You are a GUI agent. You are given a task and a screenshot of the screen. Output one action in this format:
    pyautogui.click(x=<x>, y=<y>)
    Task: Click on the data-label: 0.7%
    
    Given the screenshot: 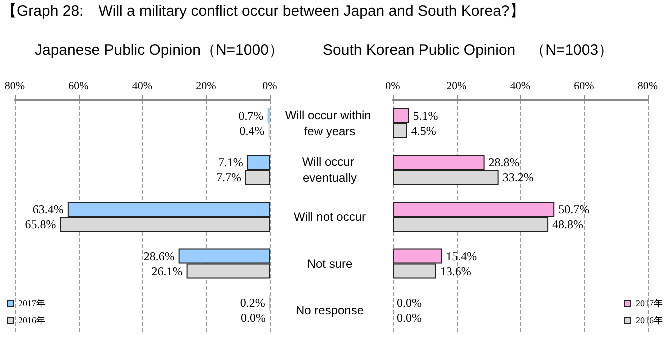 What is the action you would take?
    pyautogui.click(x=251, y=115)
    